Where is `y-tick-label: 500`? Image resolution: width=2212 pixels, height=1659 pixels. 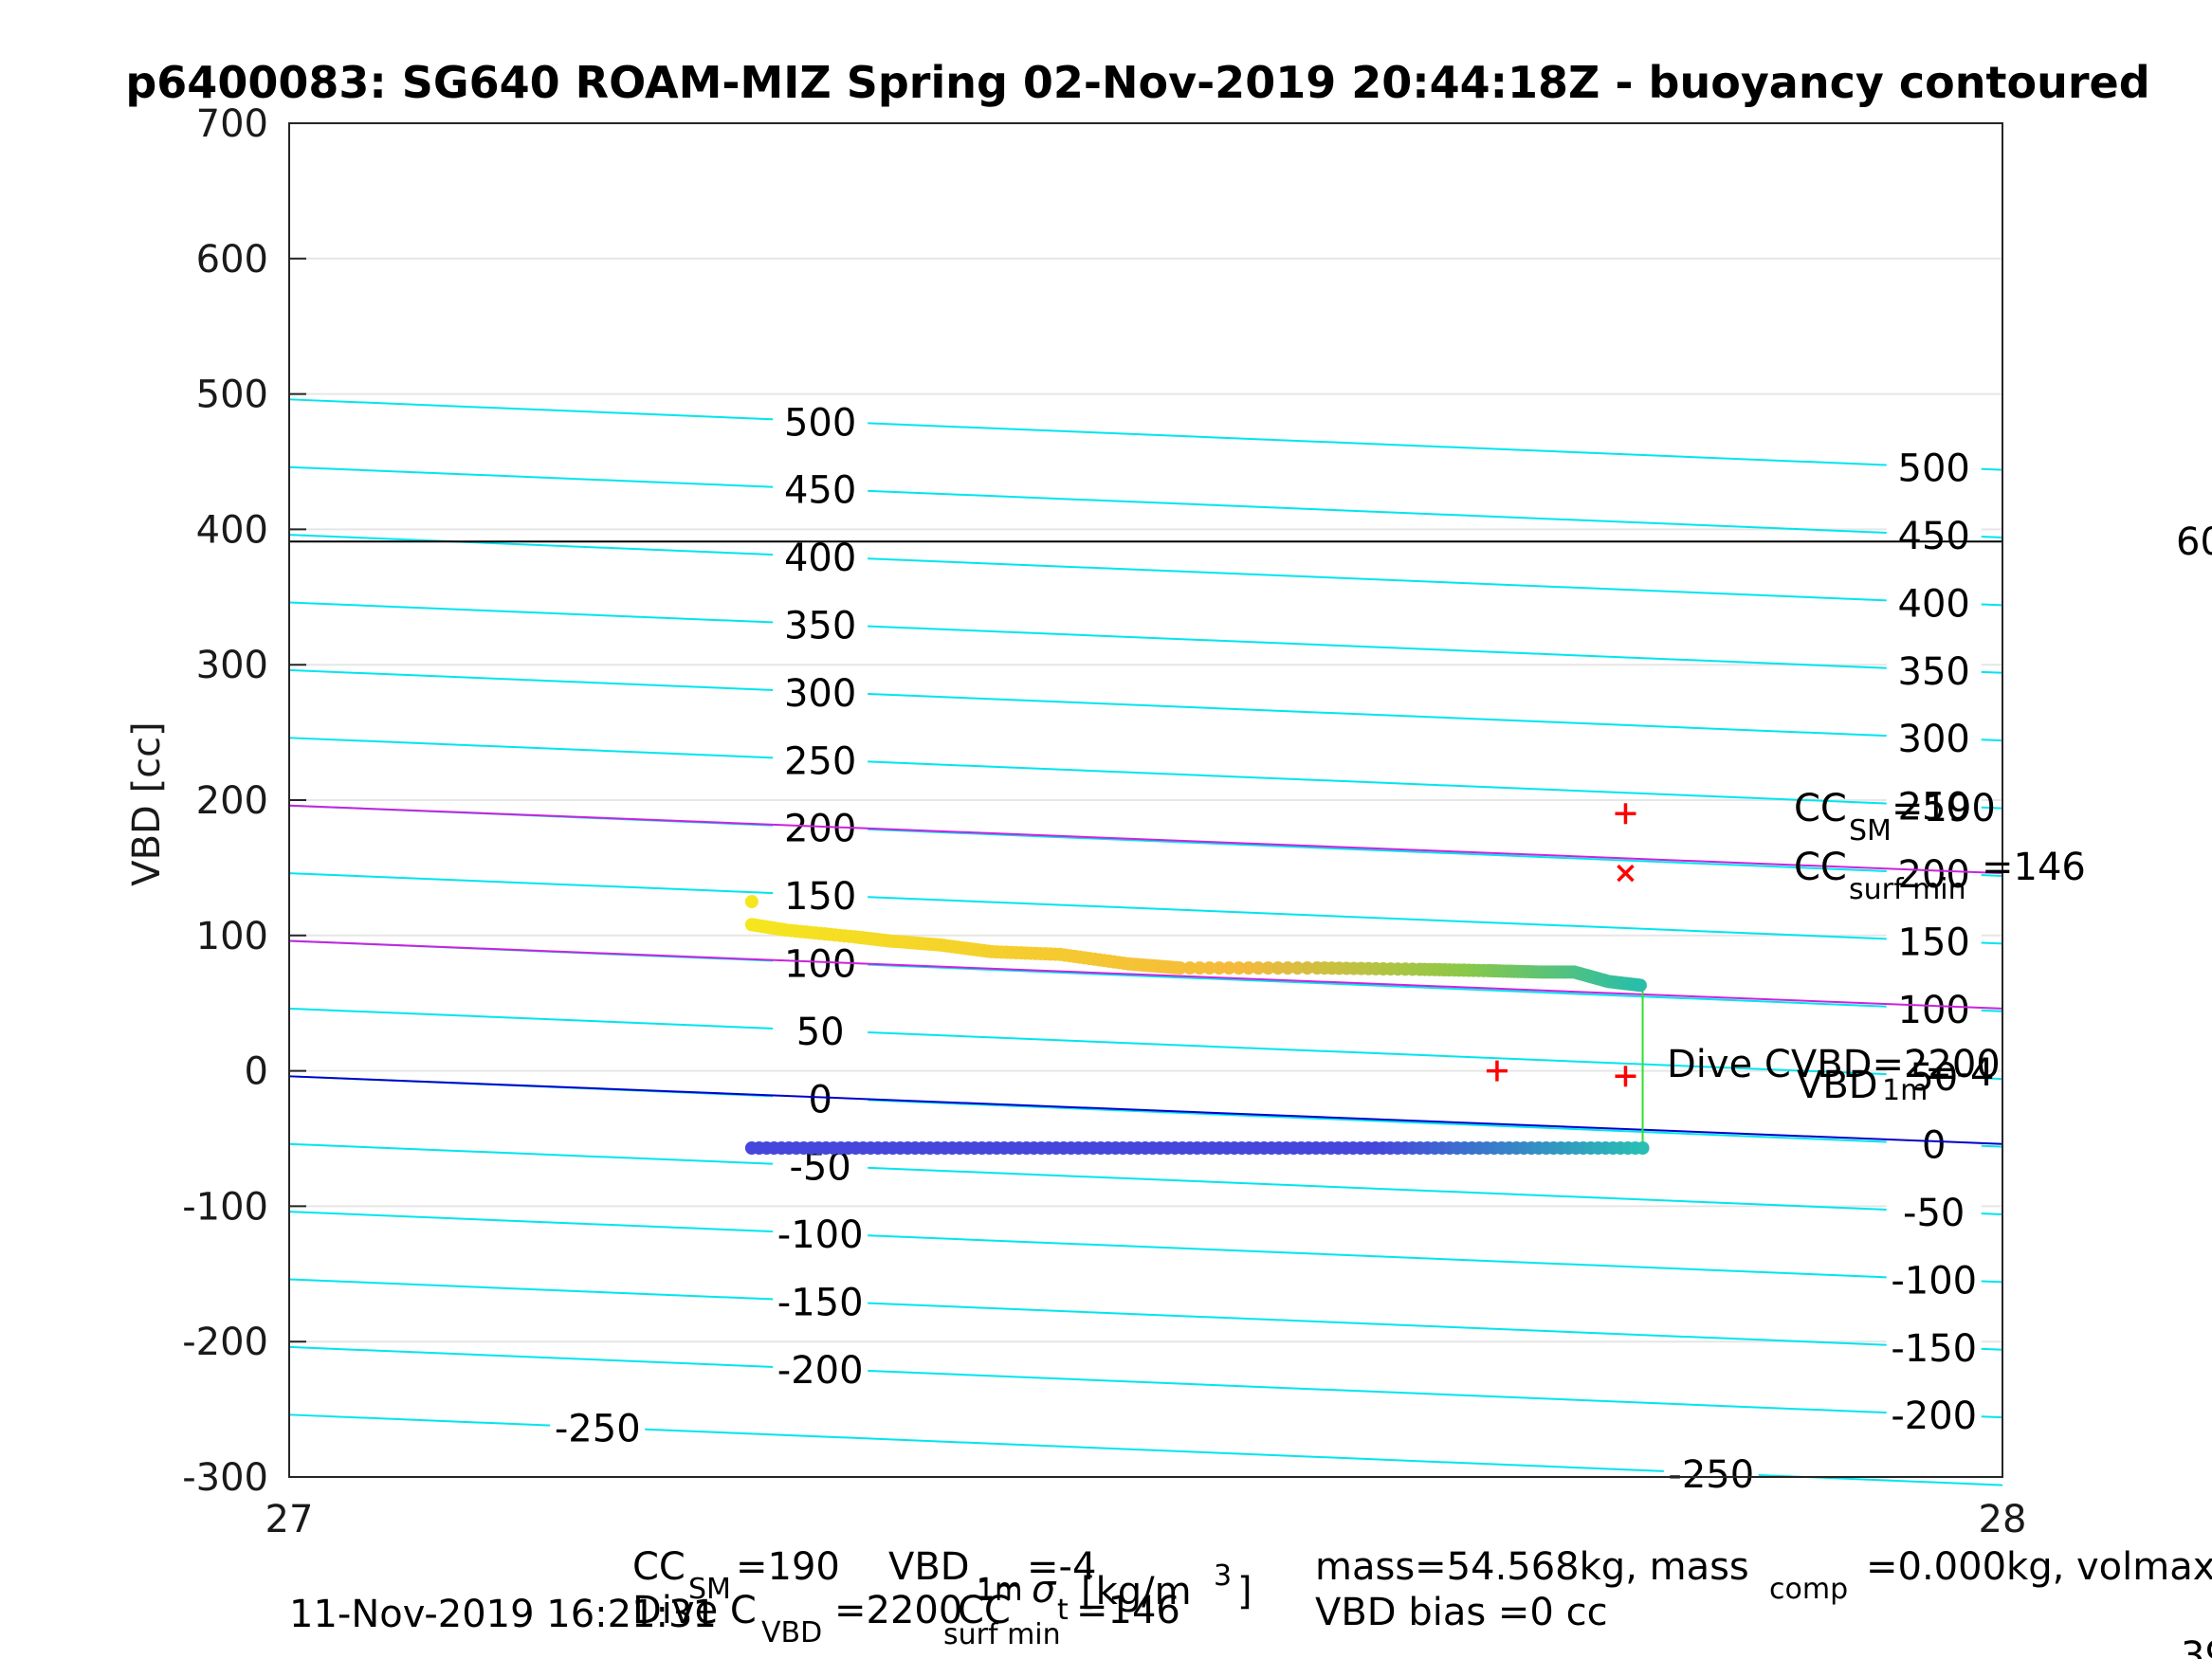 y-tick-label: 500 is located at coordinates (232, 395).